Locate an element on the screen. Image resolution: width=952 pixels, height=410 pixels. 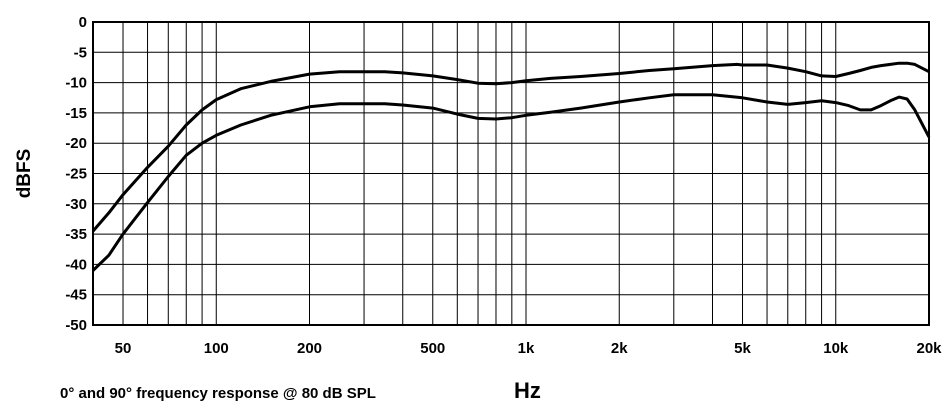
y-tick-label: -25 is located at coordinates (76, 174).